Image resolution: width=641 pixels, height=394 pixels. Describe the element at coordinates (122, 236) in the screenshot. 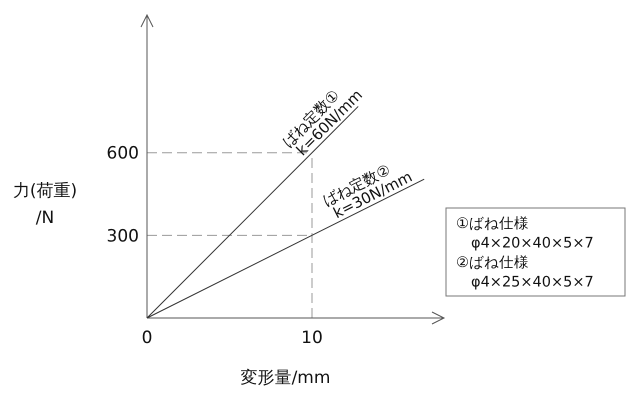

I see `y-tick-label: 300` at that location.